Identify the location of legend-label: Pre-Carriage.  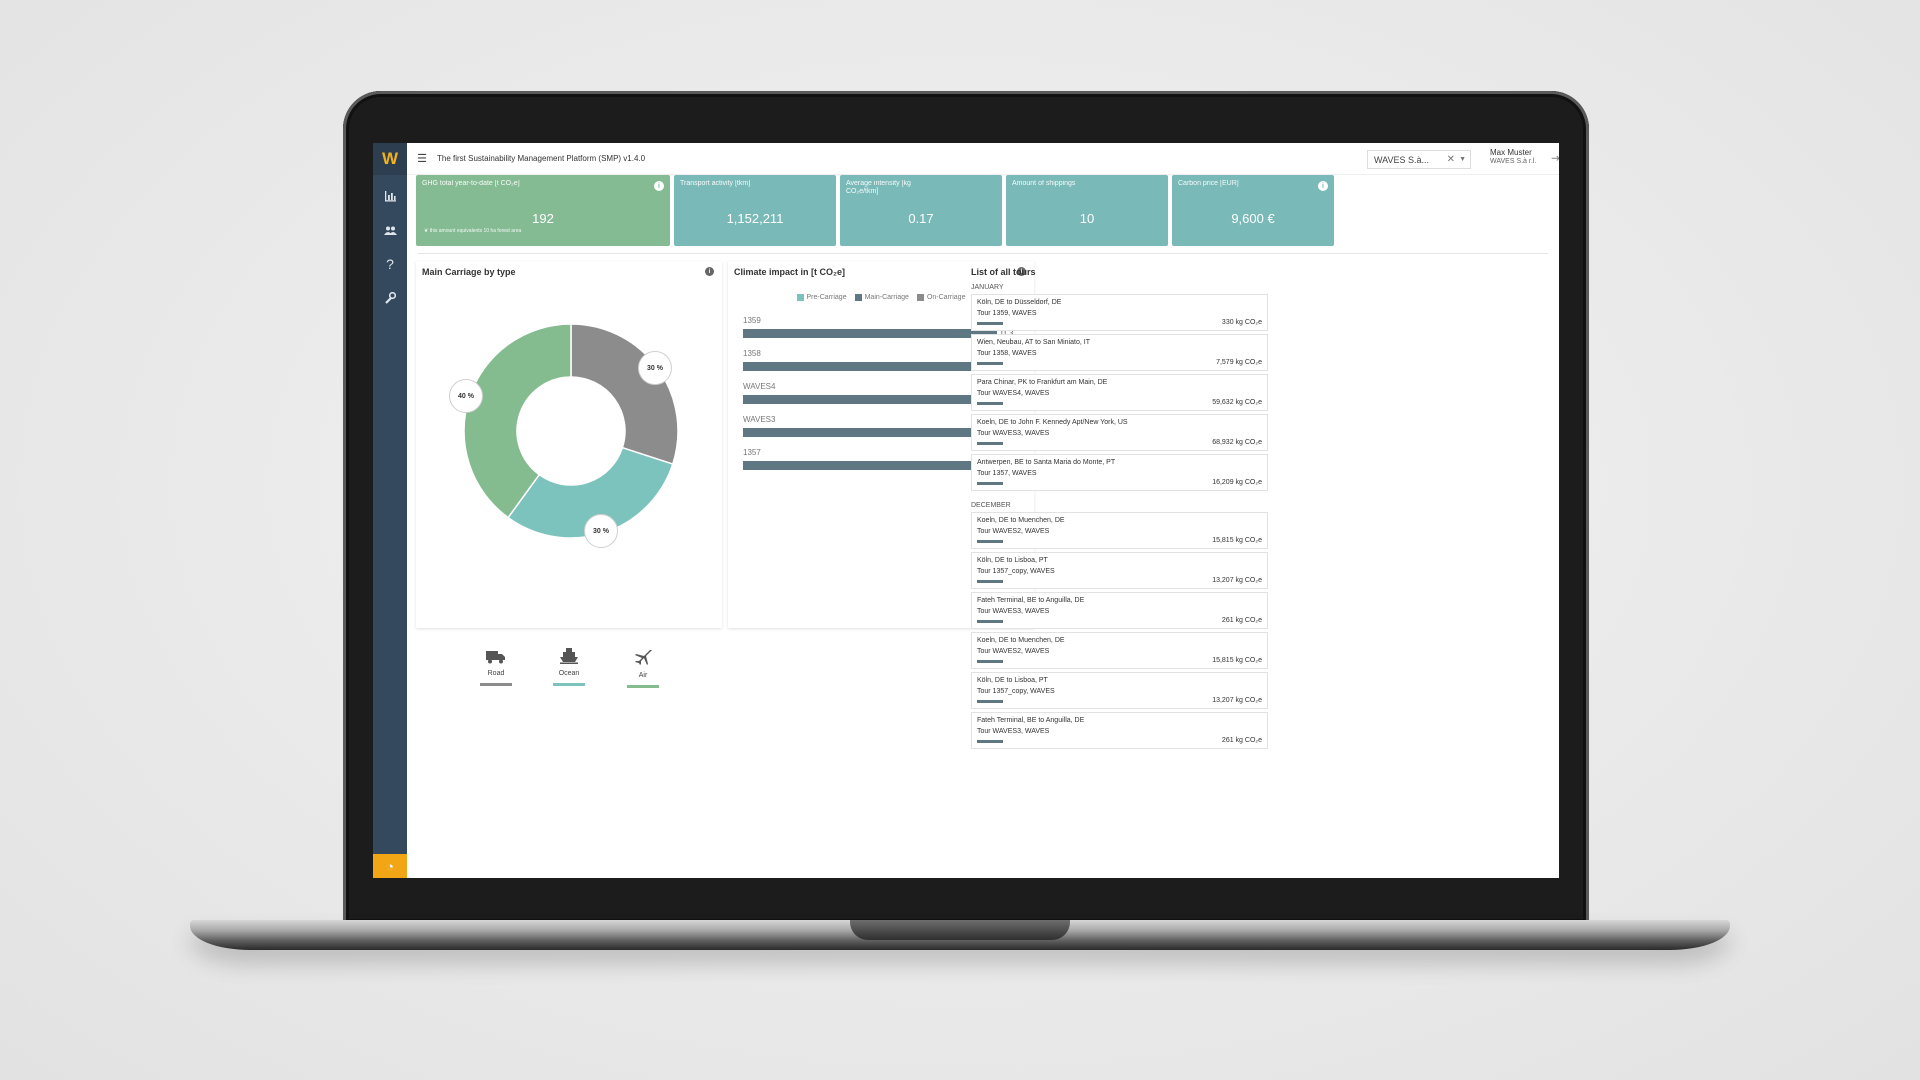
(826, 297).